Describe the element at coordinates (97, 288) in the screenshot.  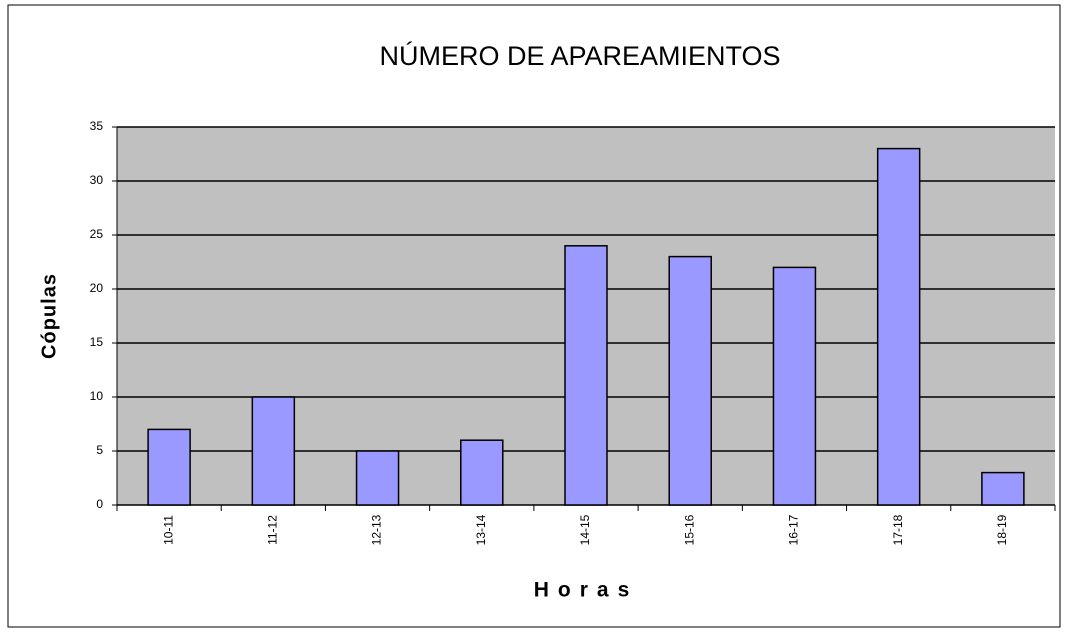
I see `y-tick-label: 20` at that location.